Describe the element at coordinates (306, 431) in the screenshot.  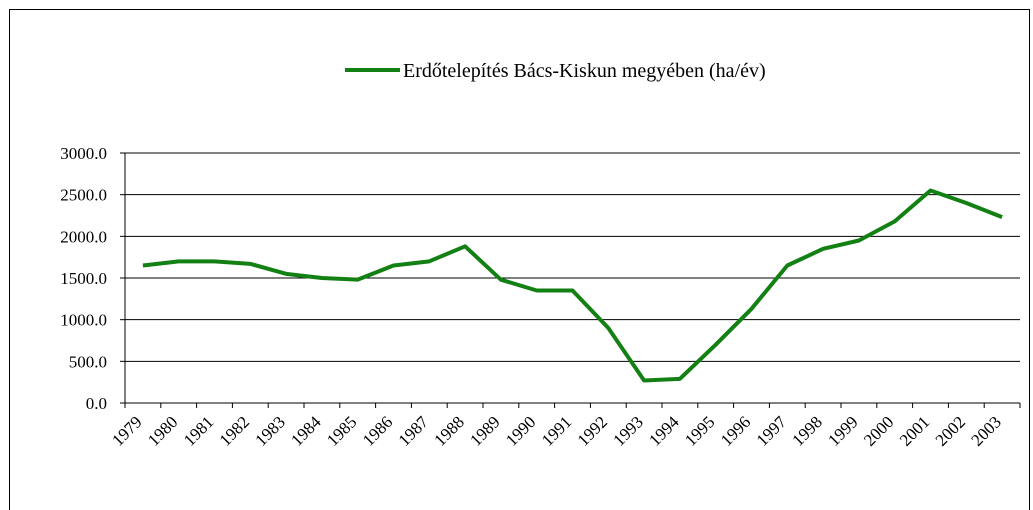
I see `x-tick-label: 1984` at that location.